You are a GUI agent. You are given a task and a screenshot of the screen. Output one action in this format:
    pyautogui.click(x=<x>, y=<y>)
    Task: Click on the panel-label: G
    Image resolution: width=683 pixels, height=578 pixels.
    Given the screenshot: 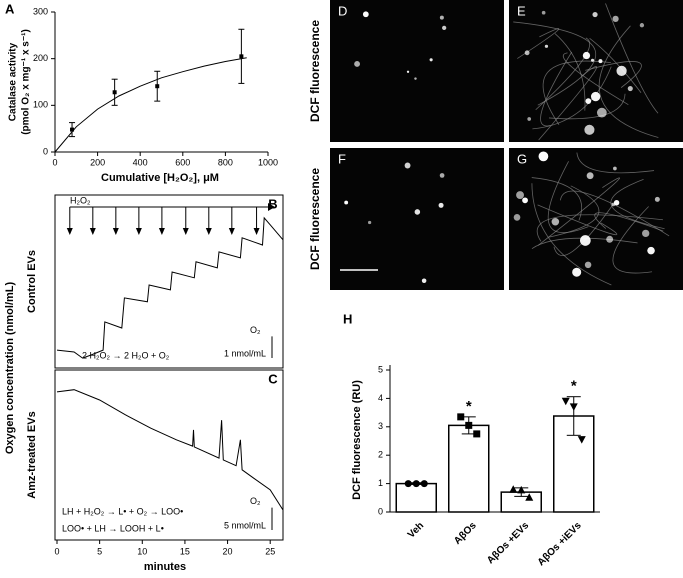 What is the action you would take?
    pyautogui.click(x=522, y=158)
    